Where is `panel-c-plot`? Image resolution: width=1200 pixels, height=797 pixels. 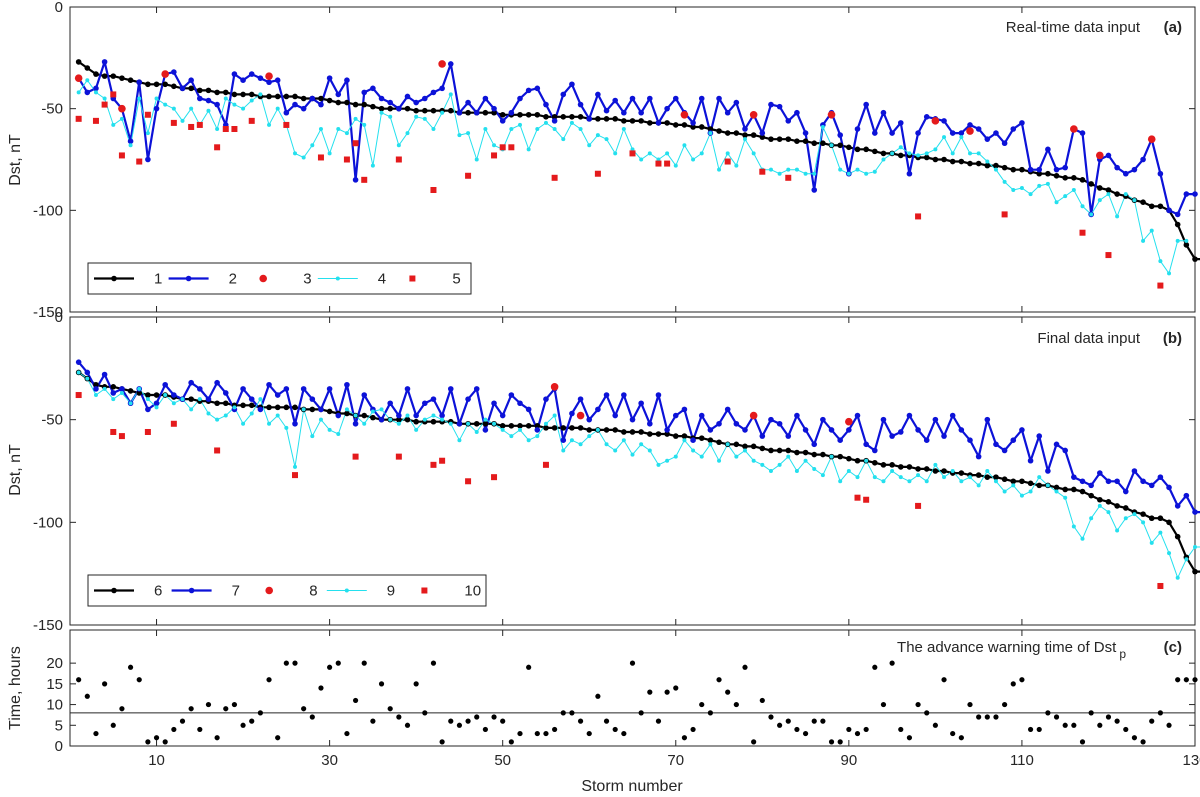
panel-c-plot is located at coordinates (634, 702).